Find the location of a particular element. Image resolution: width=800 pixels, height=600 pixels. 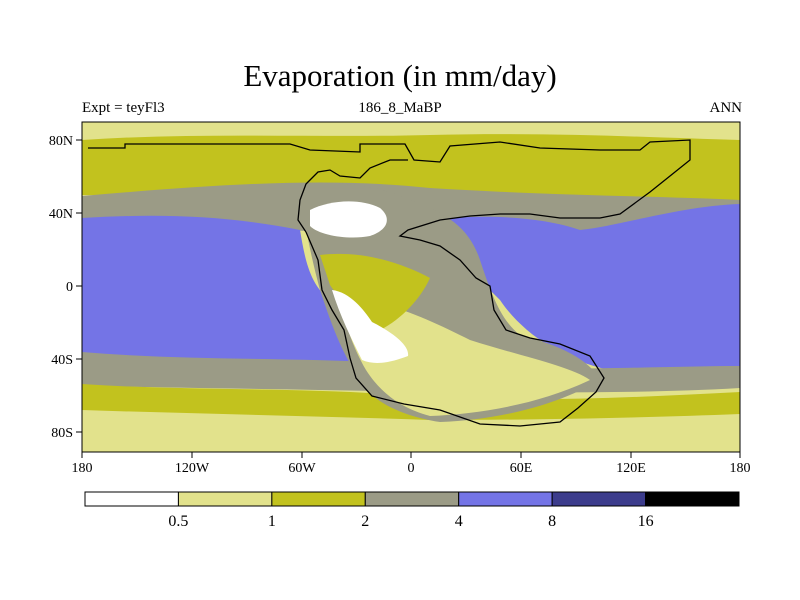

white-region-south is located at coordinates (370, 326).